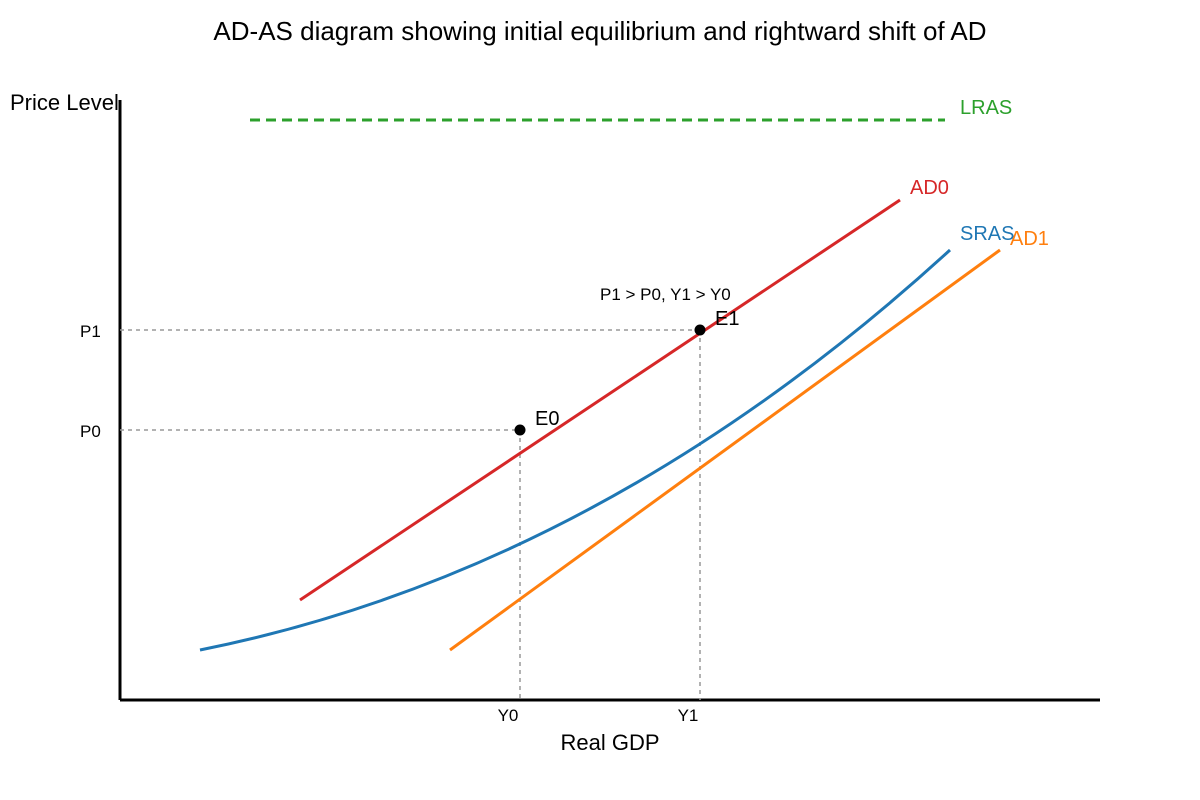 Image resolution: width=1200 pixels, height=800 pixels. What do you see at coordinates (986, 108) in the screenshot?
I see `lras-label: LRAS` at bounding box center [986, 108].